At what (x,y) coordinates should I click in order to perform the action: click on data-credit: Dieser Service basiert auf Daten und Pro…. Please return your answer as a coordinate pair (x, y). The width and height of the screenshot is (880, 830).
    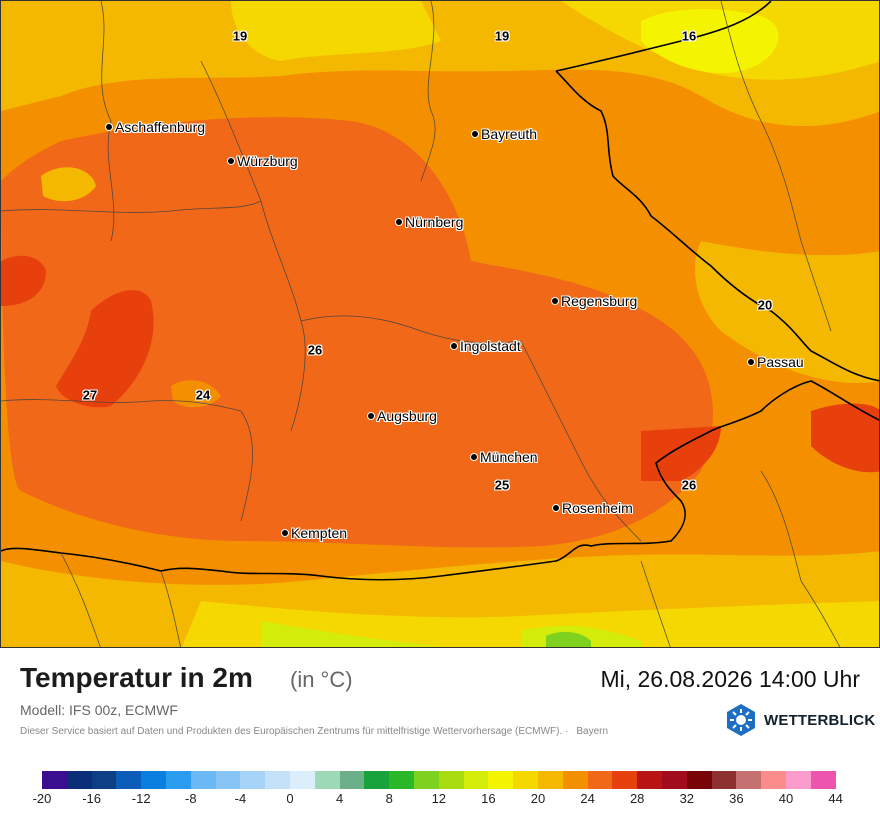
    Looking at the image, I should click on (314, 731).